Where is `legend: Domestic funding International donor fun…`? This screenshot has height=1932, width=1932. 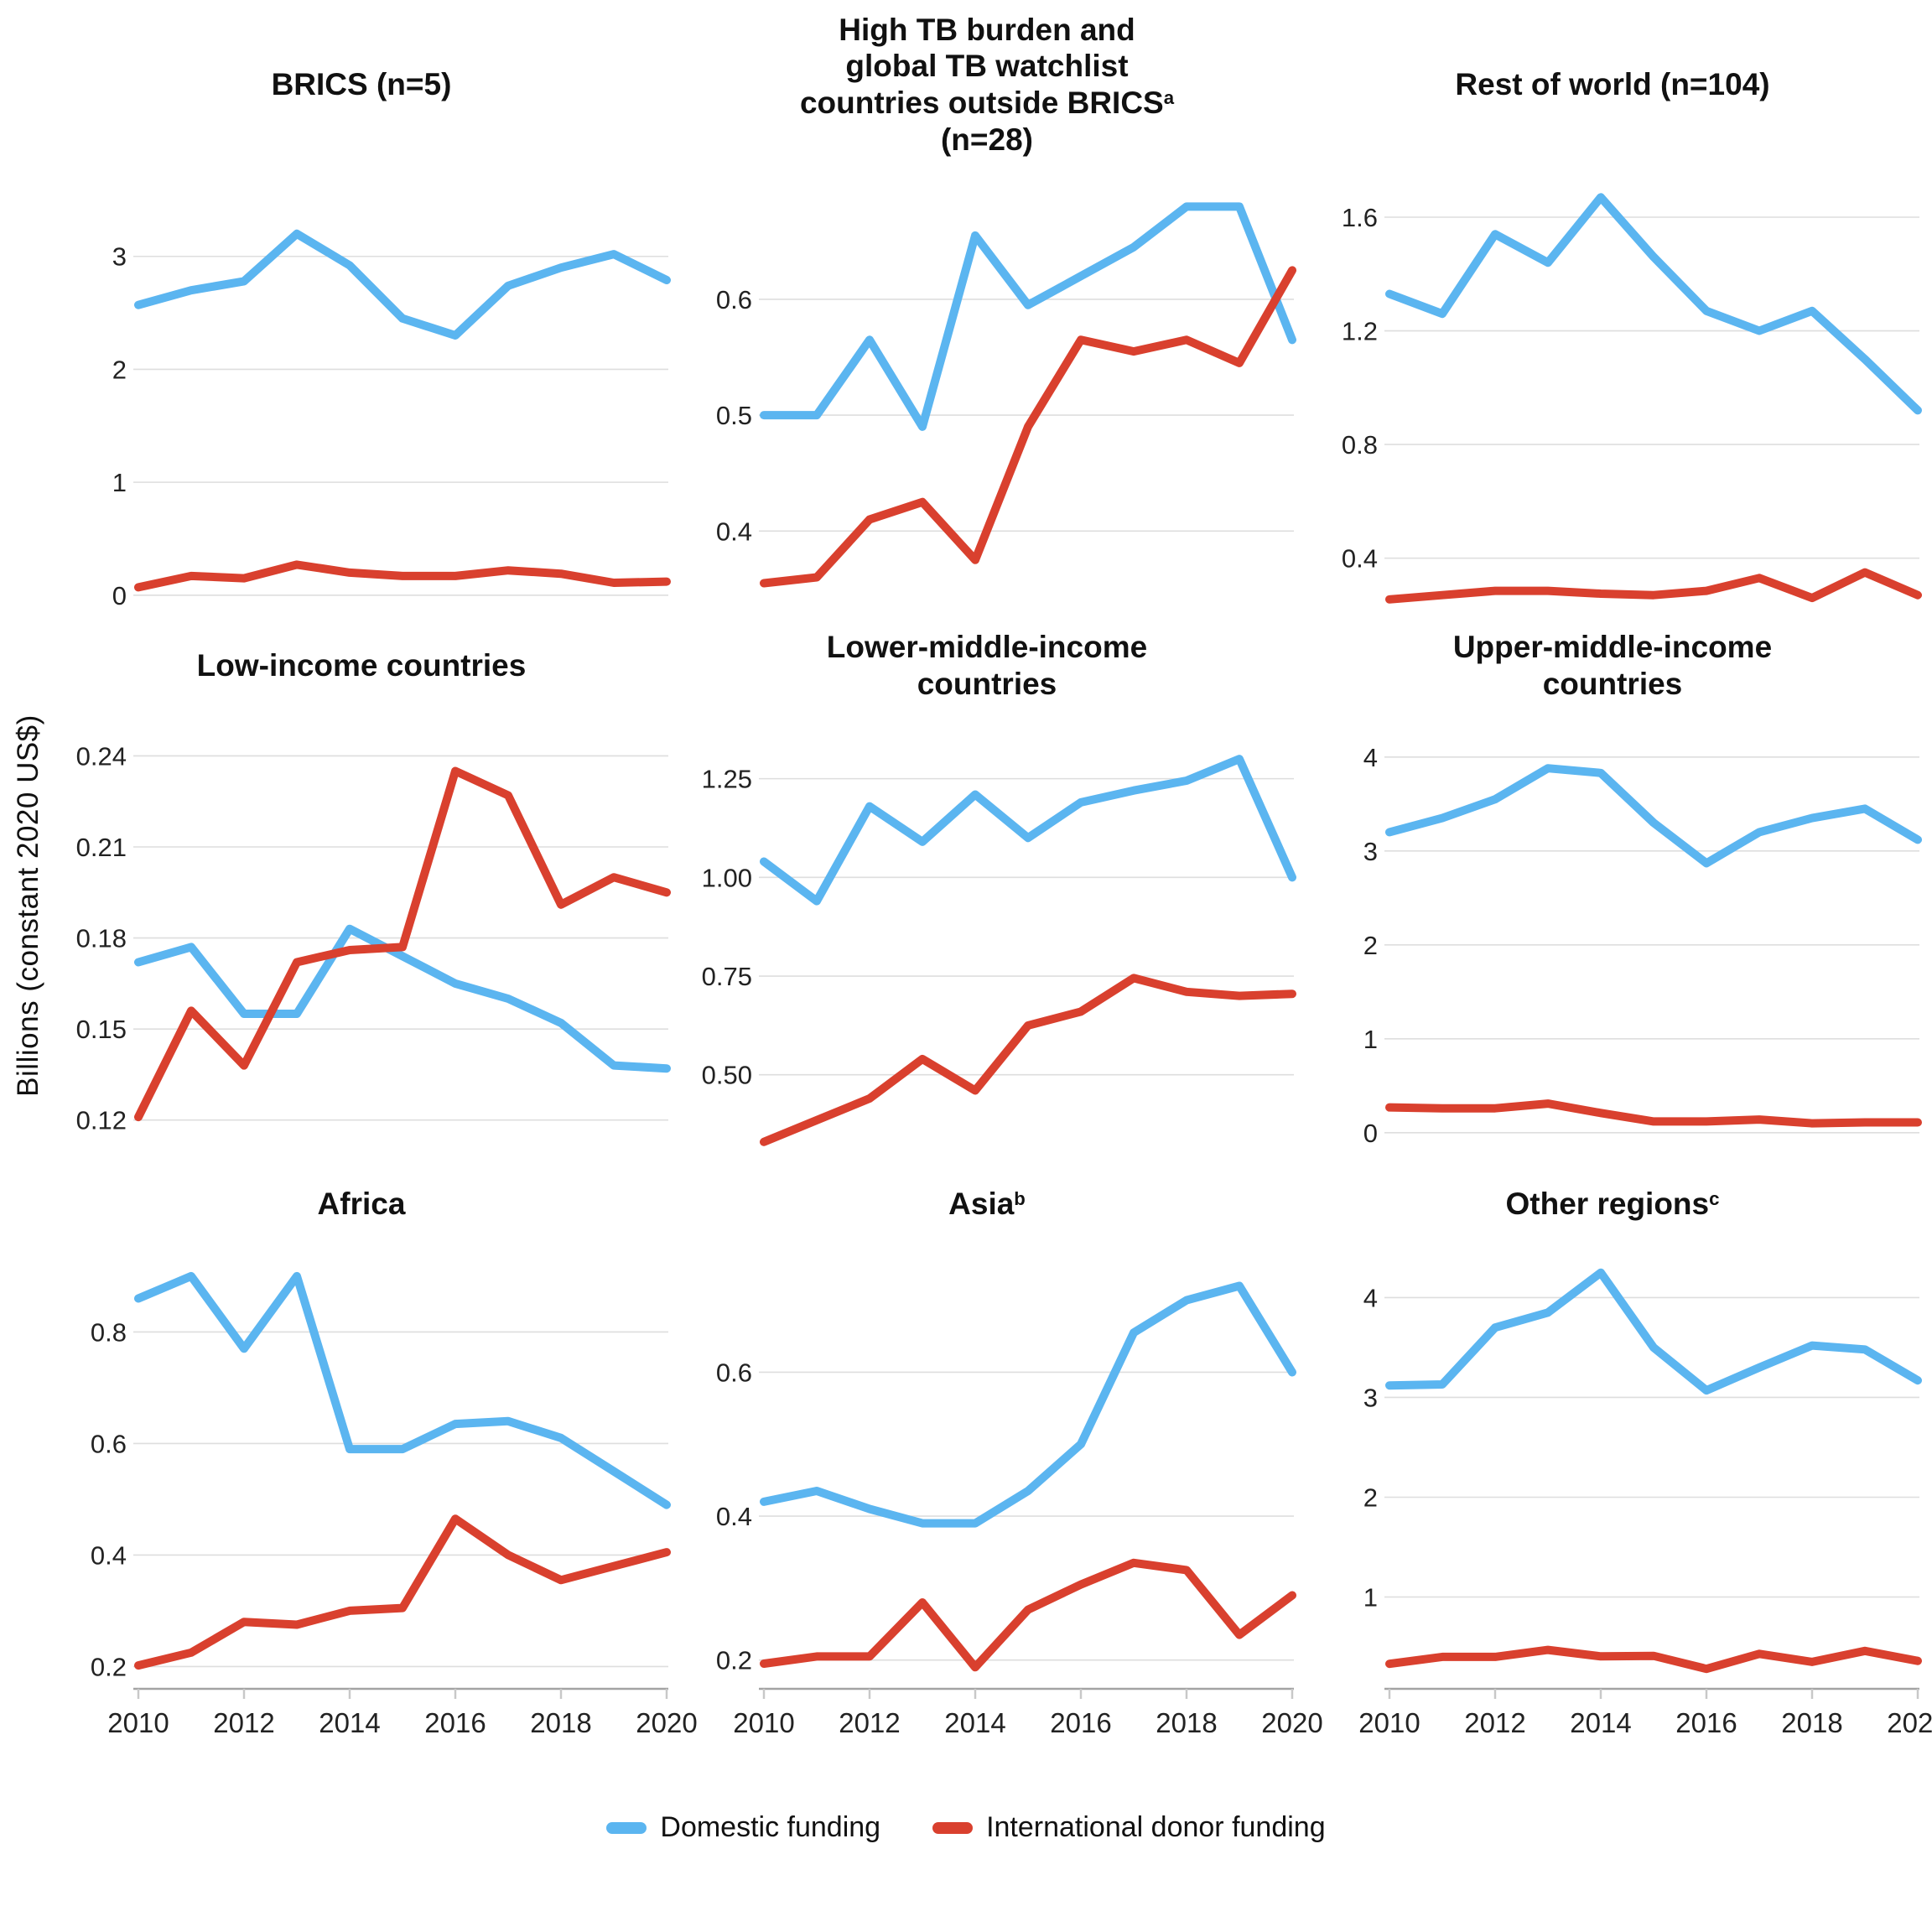
legend: Domestic funding International donor fun… is located at coordinates (966, 1827).